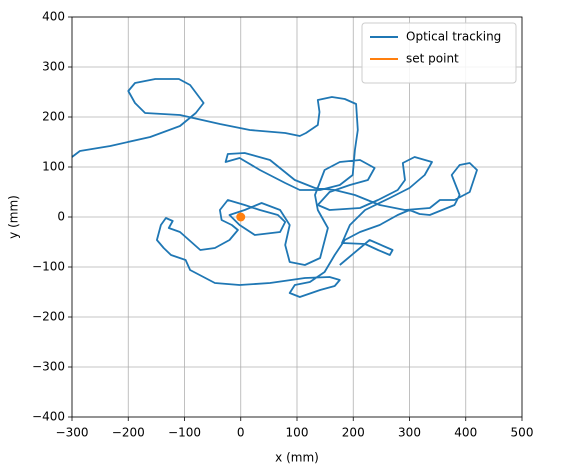 This screenshot has height=472, width=588. I want to click on y-tick-label: −400, so click(48, 417).